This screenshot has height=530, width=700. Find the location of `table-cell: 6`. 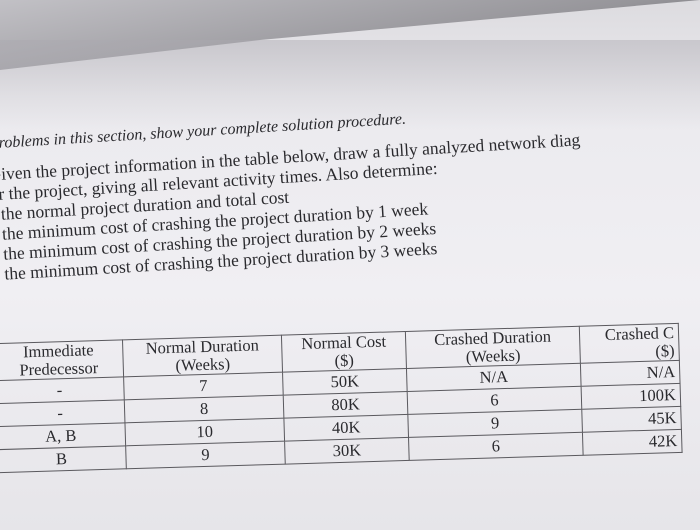

table-cell: 6 is located at coordinates (496, 446).